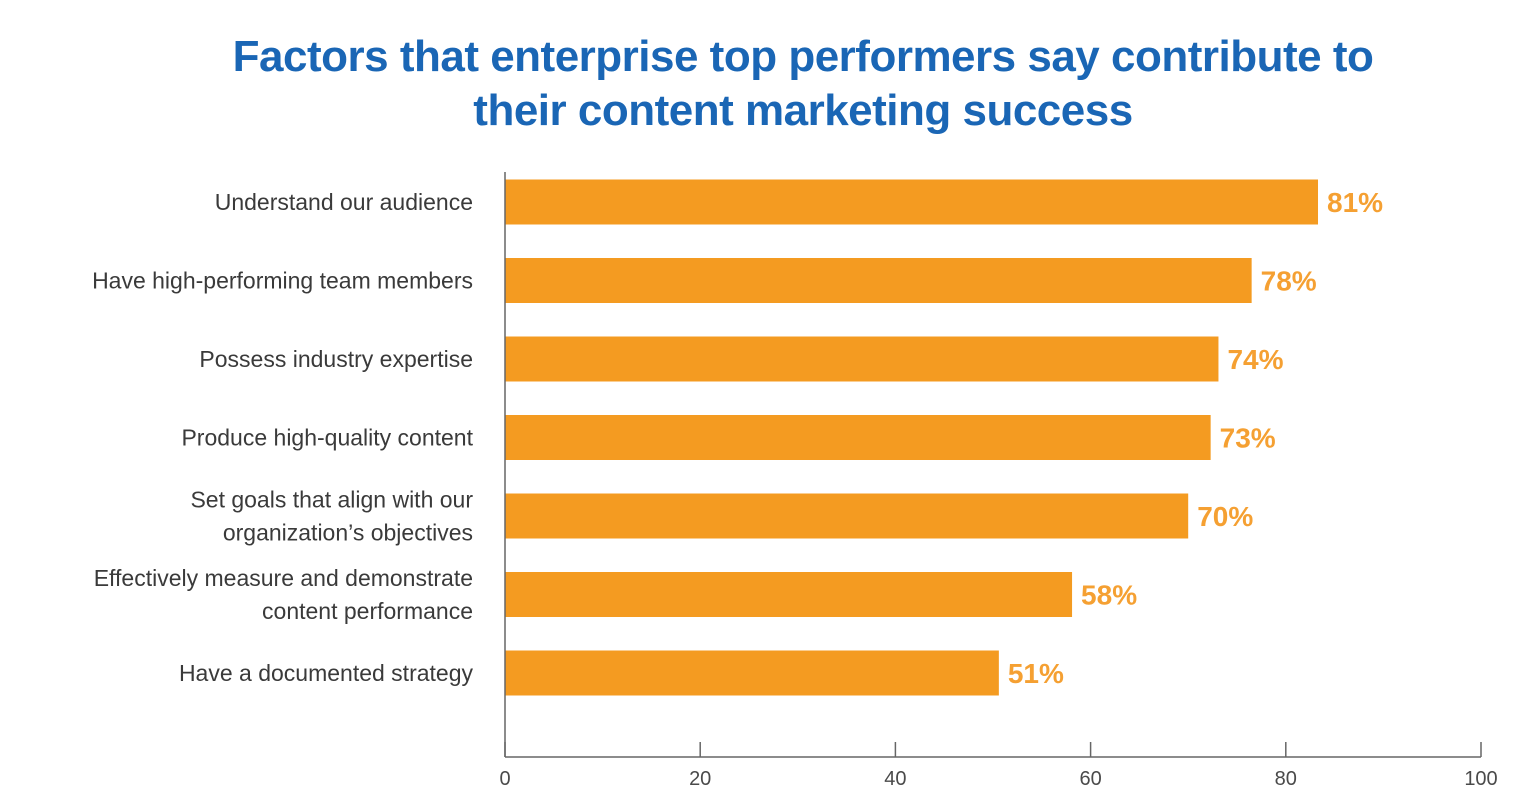  I want to click on category-label-3-line-1: Possess industry expertise, so click(336, 359).